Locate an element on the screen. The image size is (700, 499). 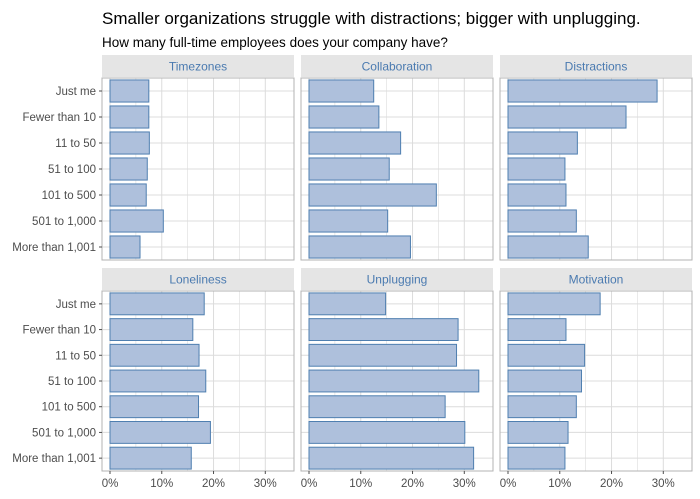
strip-label: Timezones is located at coordinates (198, 67).